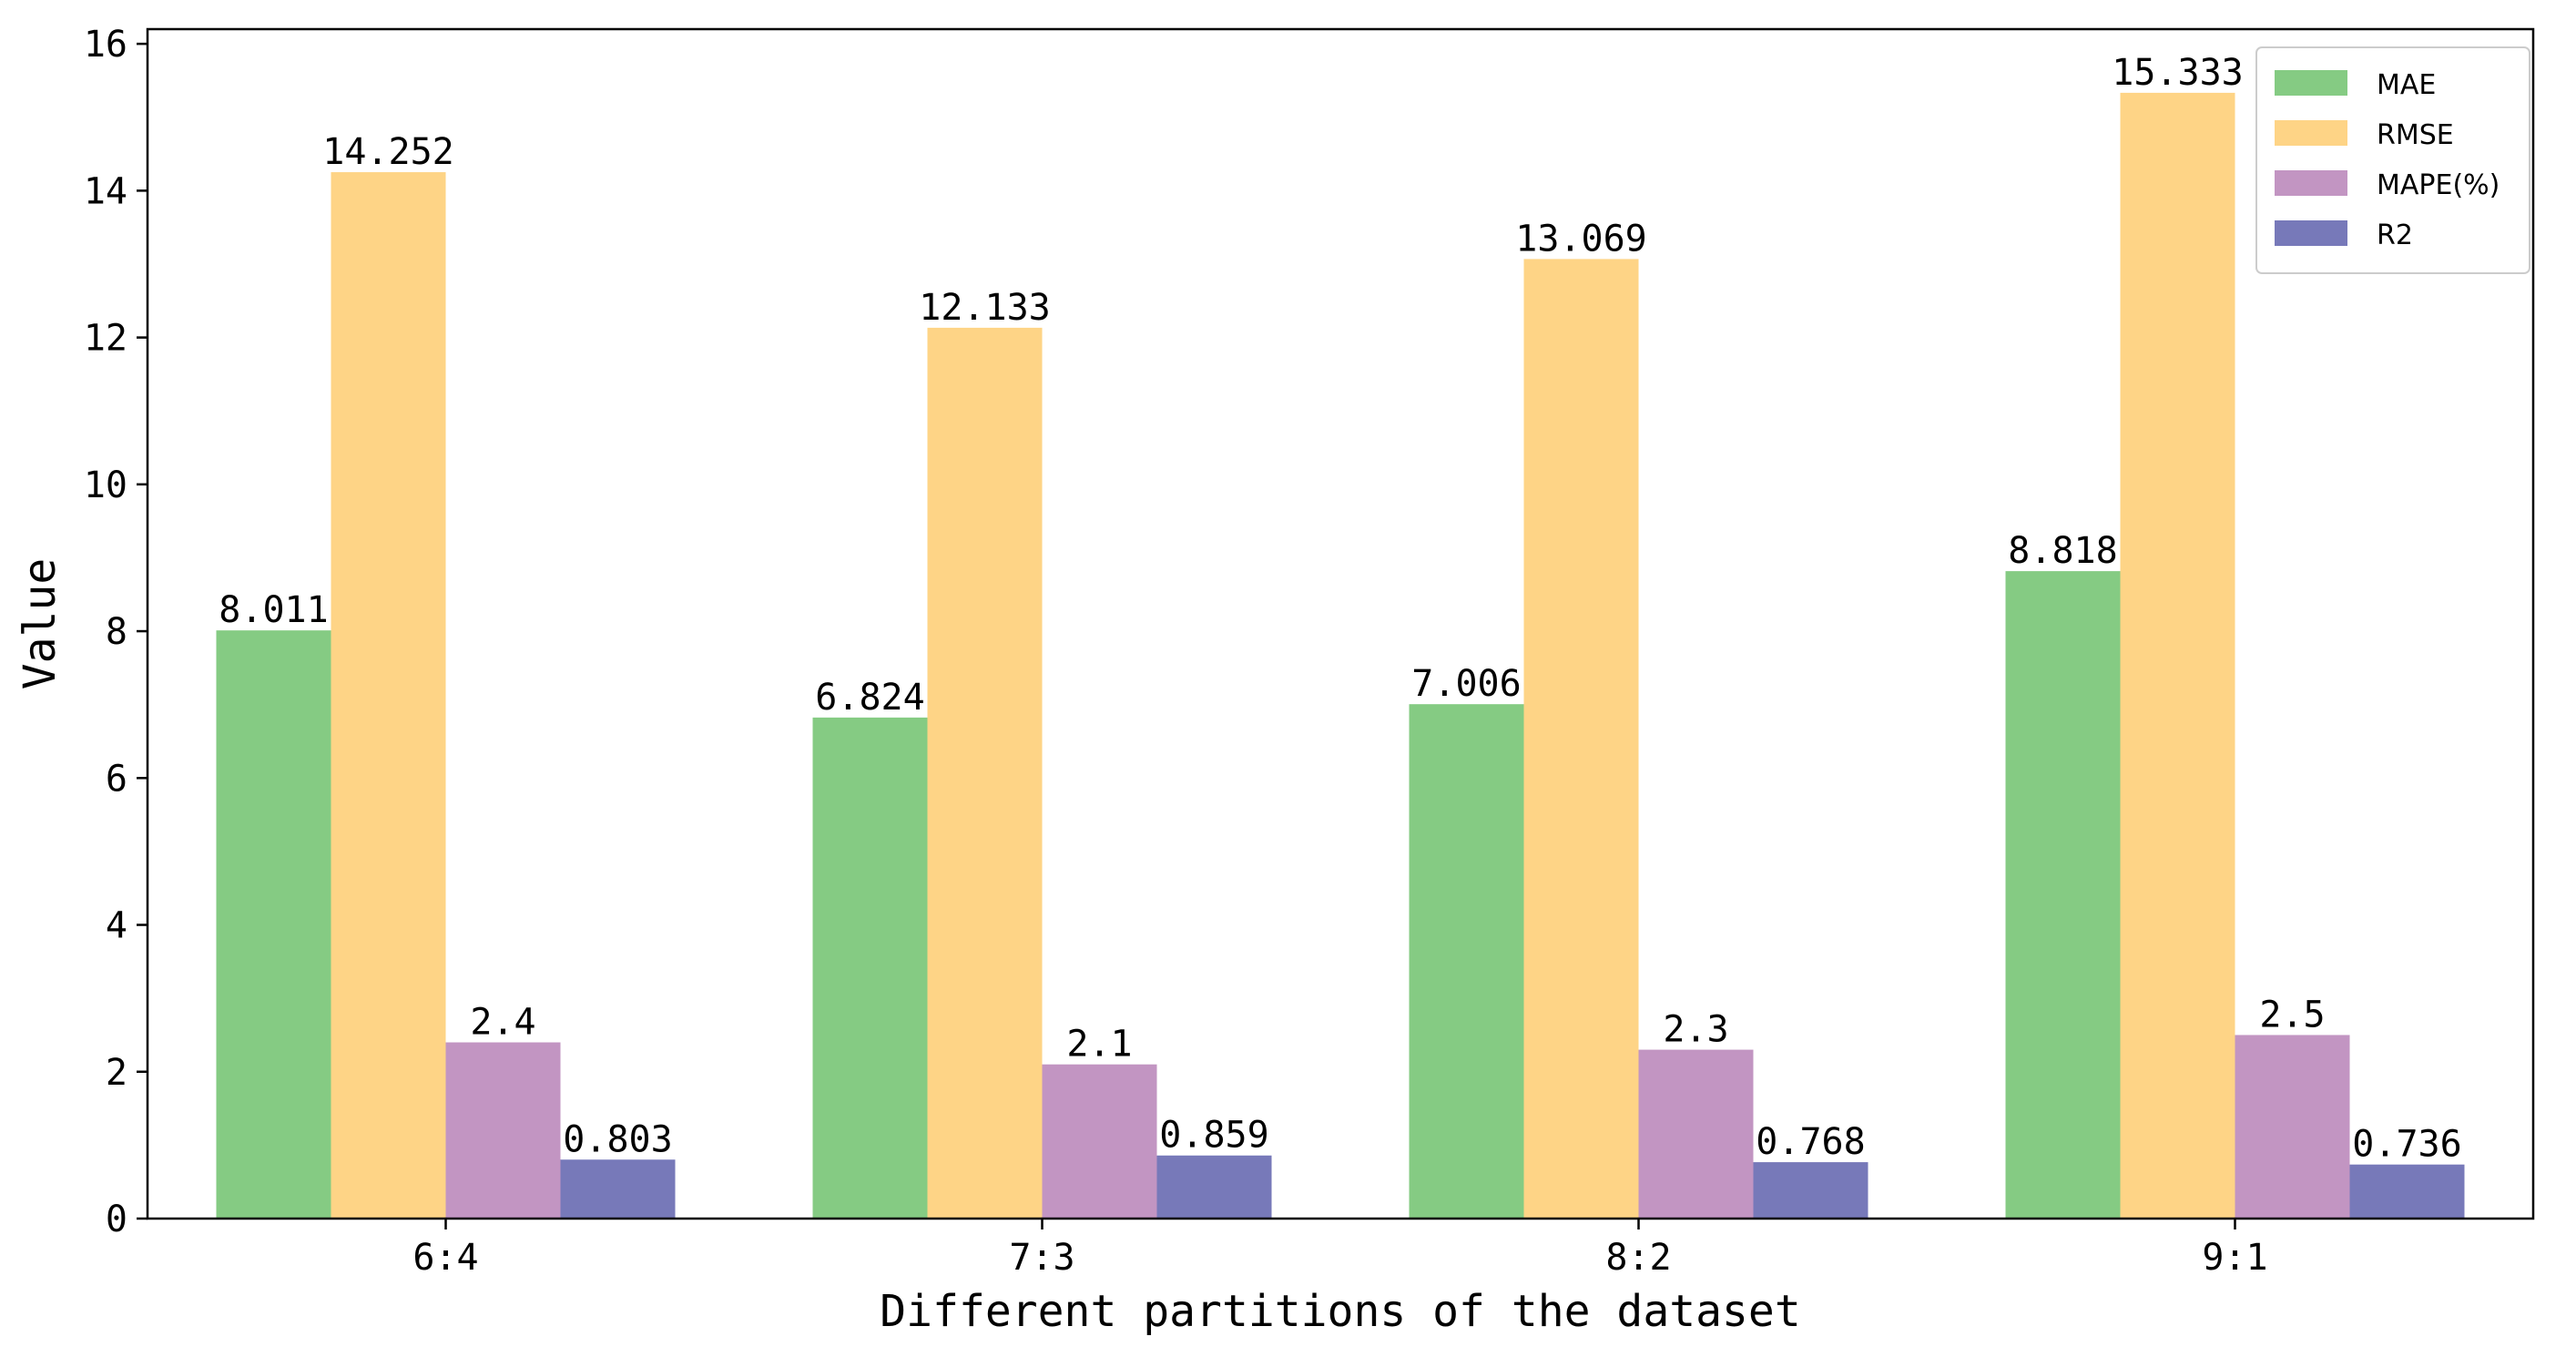  Describe the element at coordinates (985, 308) in the screenshot. I see `data-label: 12.133` at that location.